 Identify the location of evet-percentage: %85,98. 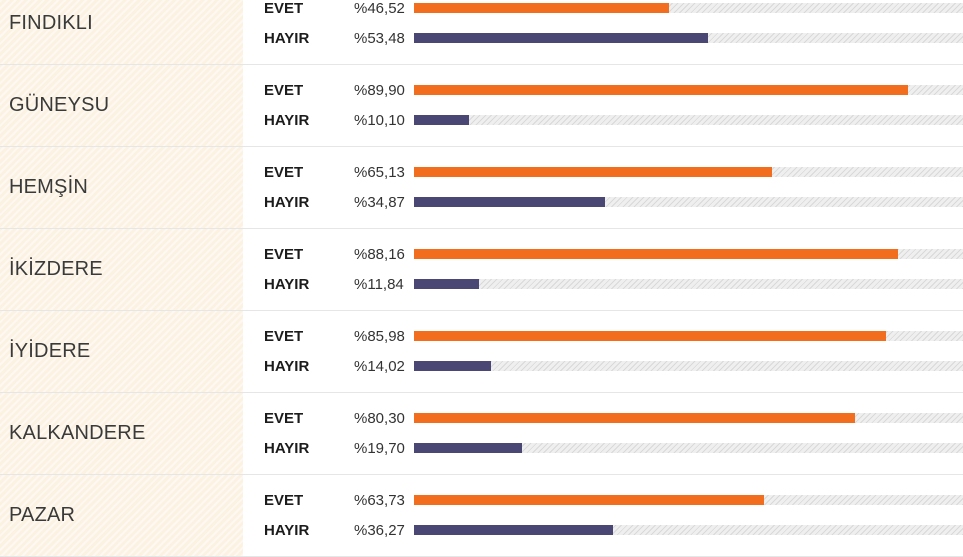
(379, 336).